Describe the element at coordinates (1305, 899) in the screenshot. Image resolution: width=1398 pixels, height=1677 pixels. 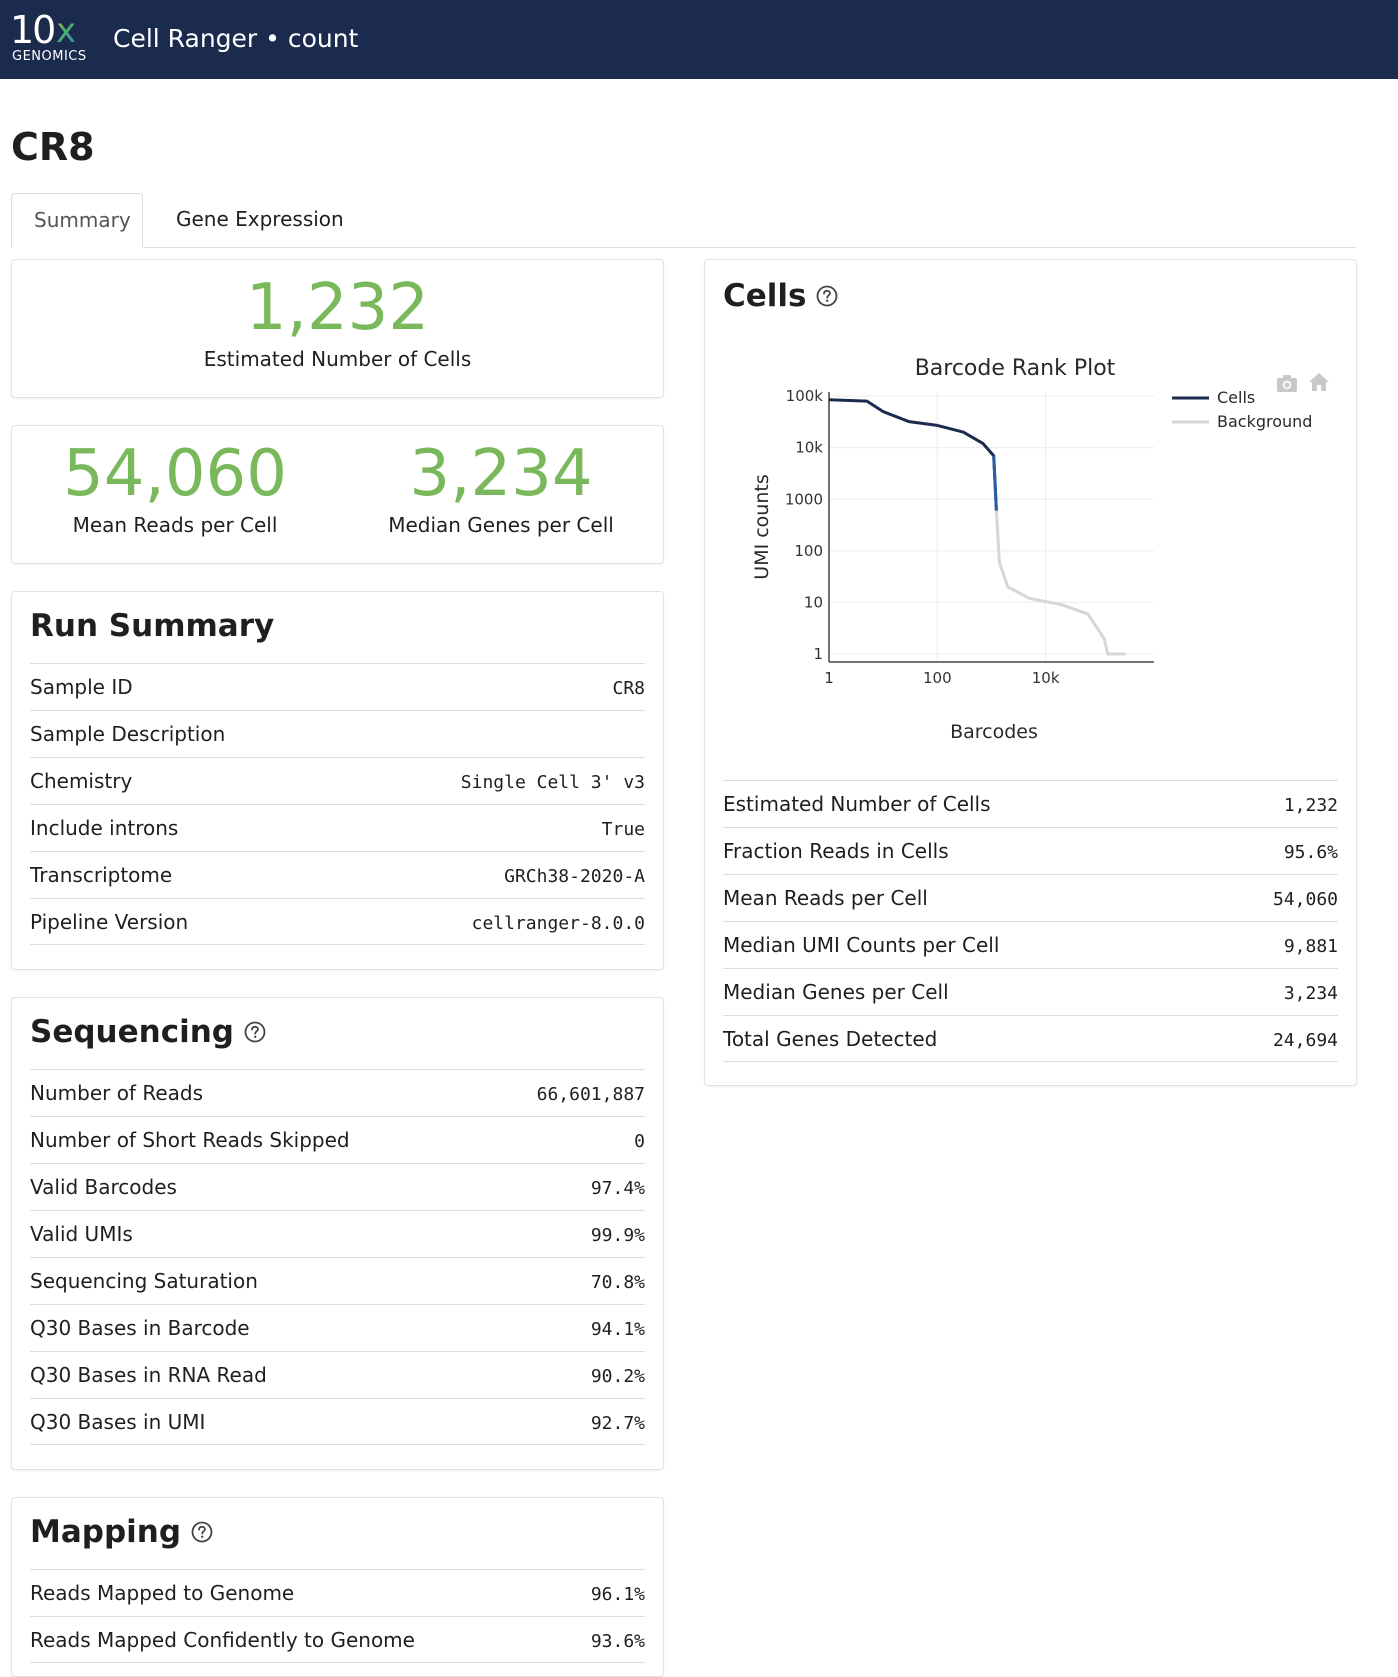
I see `row-value: 54,060` at that location.